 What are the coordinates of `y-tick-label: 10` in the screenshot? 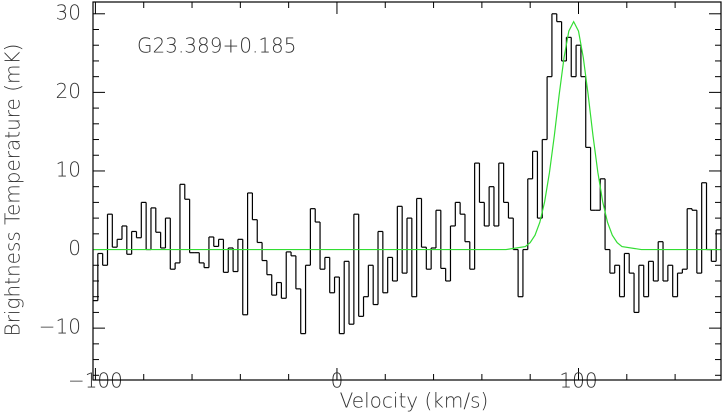 It's located at (68, 169).